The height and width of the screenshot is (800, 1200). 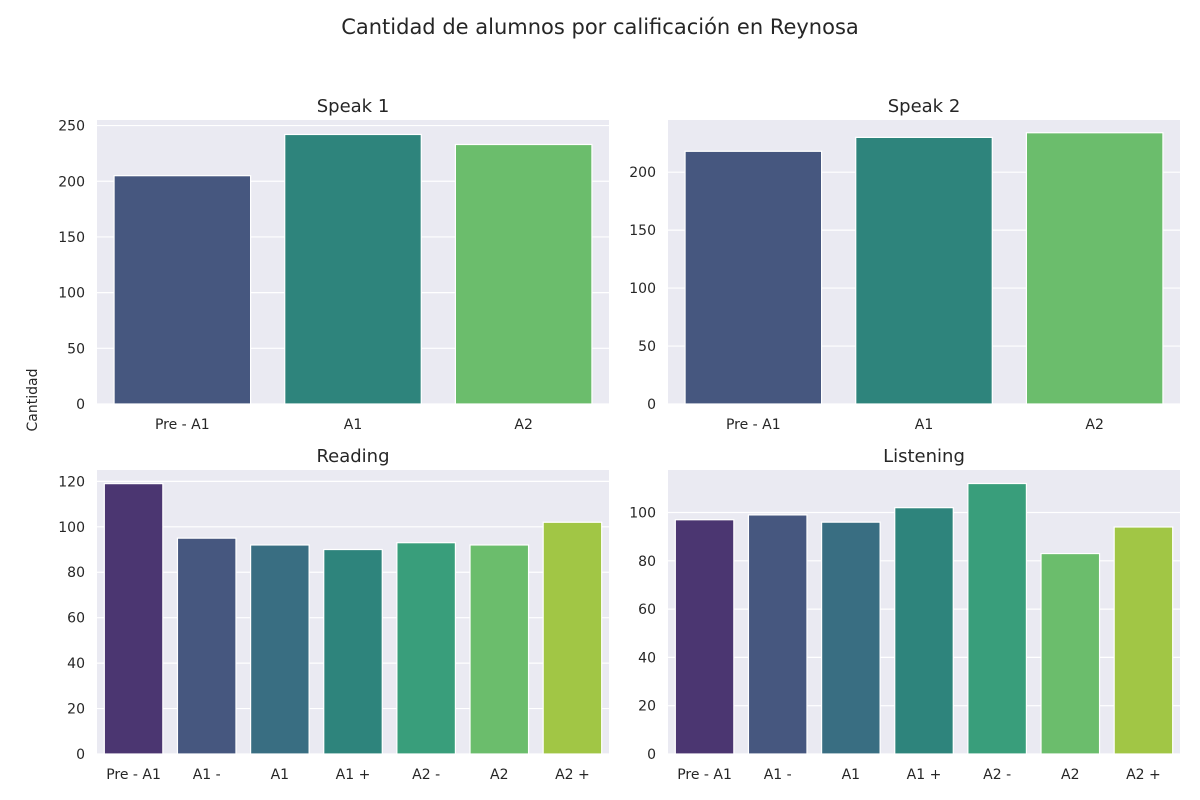 I want to click on y-tick-label: 120, so click(x=71, y=482).